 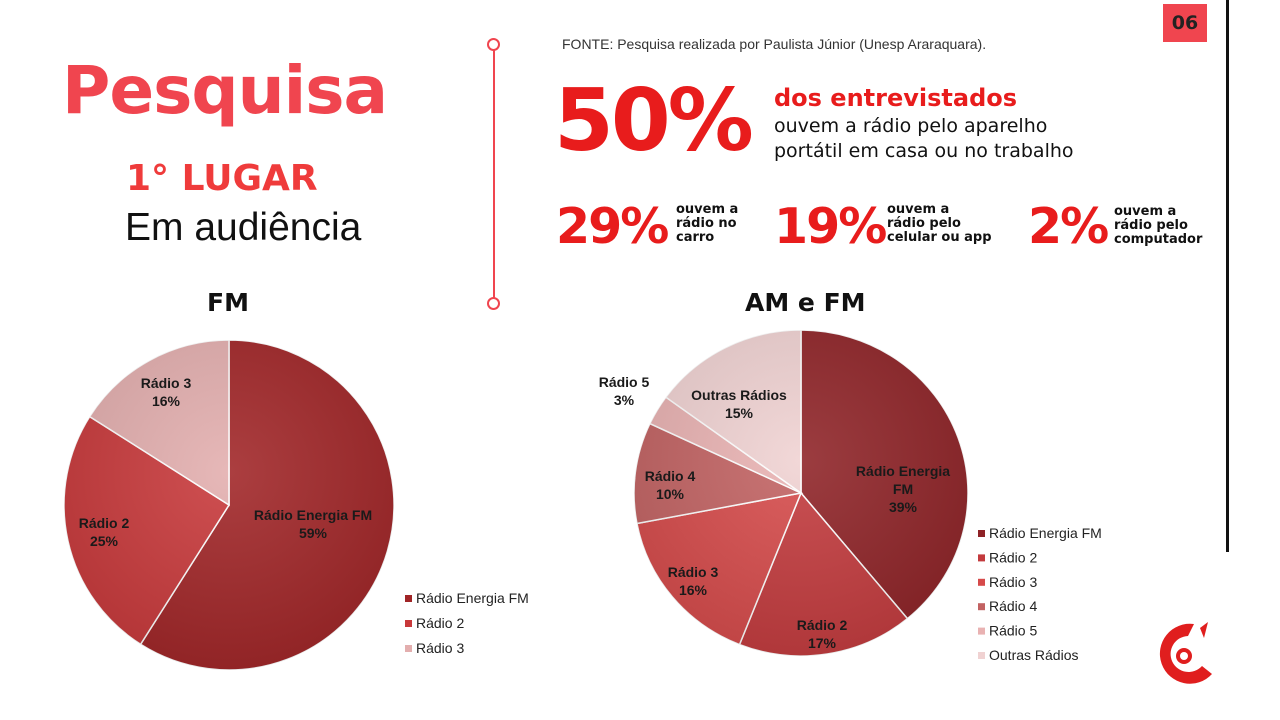 I want to click on stat-car-line: carro, so click(x=695, y=237).